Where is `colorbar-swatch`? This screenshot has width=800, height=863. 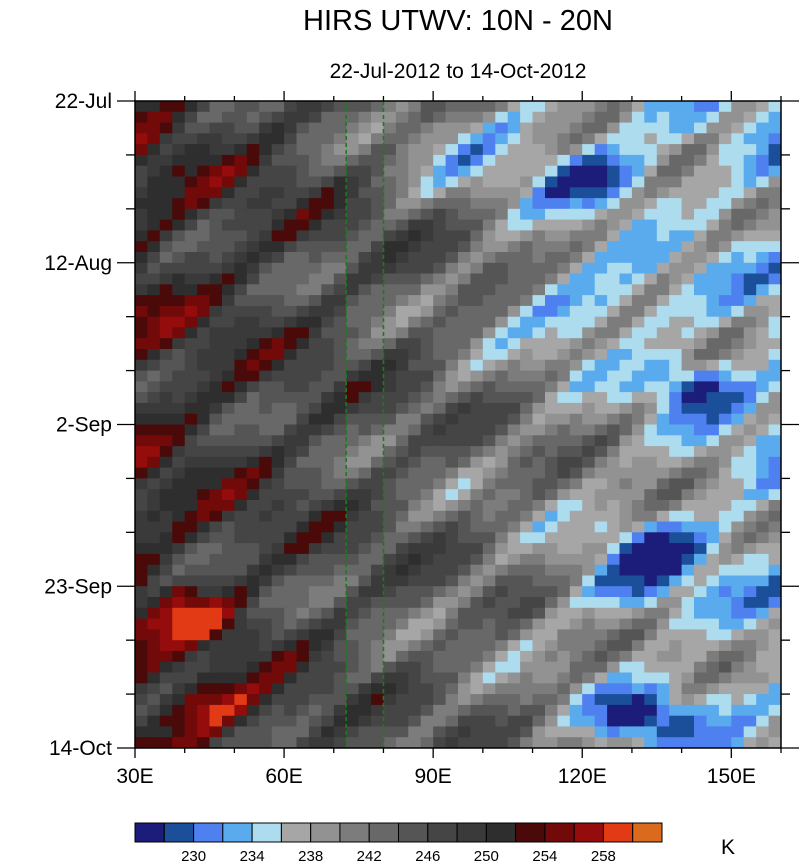 colorbar-swatch is located at coordinates (149, 832).